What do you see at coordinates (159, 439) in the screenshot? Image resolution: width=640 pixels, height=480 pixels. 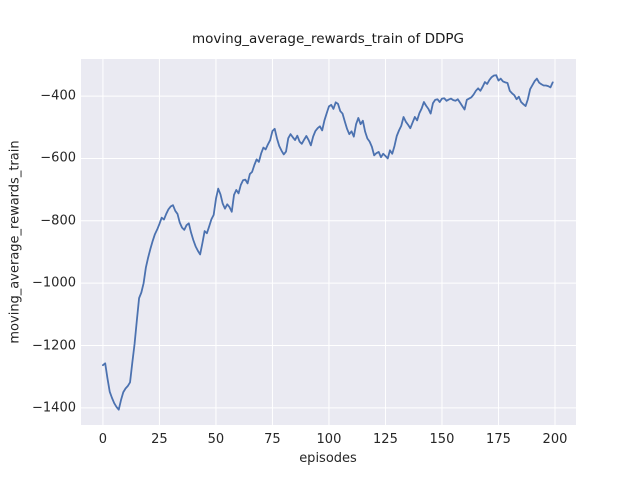 I see `x-tick-label: 25` at bounding box center [159, 439].